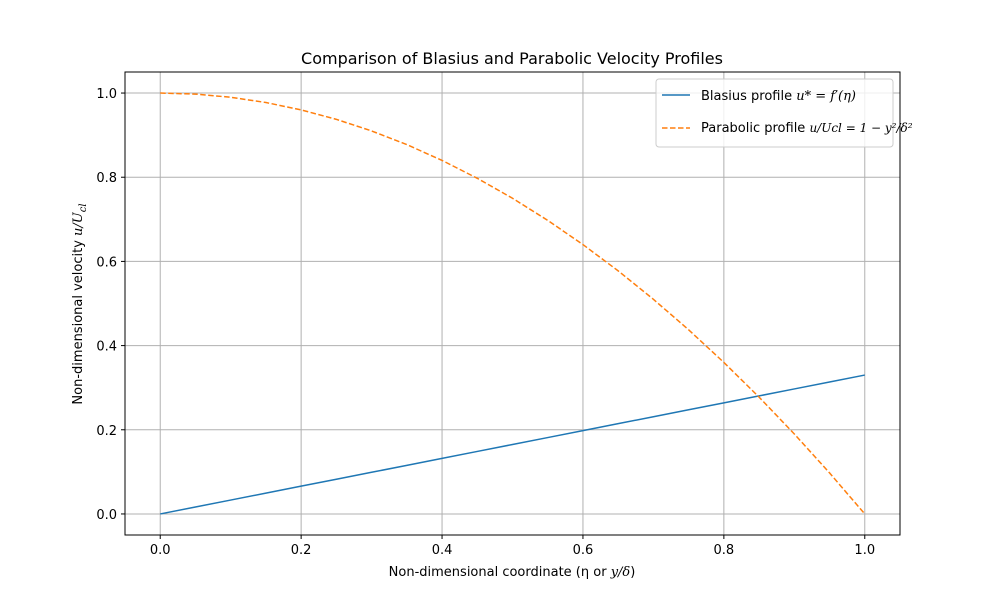 This screenshot has width=1000, height=600. What do you see at coordinates (826, 96) in the screenshot?
I see `legend-label-blasius-formula: u* = f′(η)` at bounding box center [826, 96].